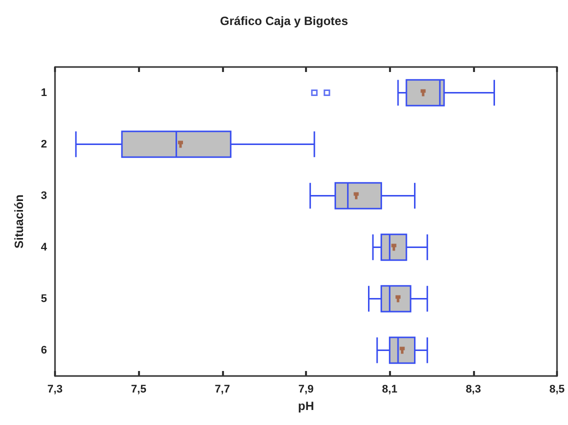  I want to click on y-axis-title: Situación, so click(19, 221).